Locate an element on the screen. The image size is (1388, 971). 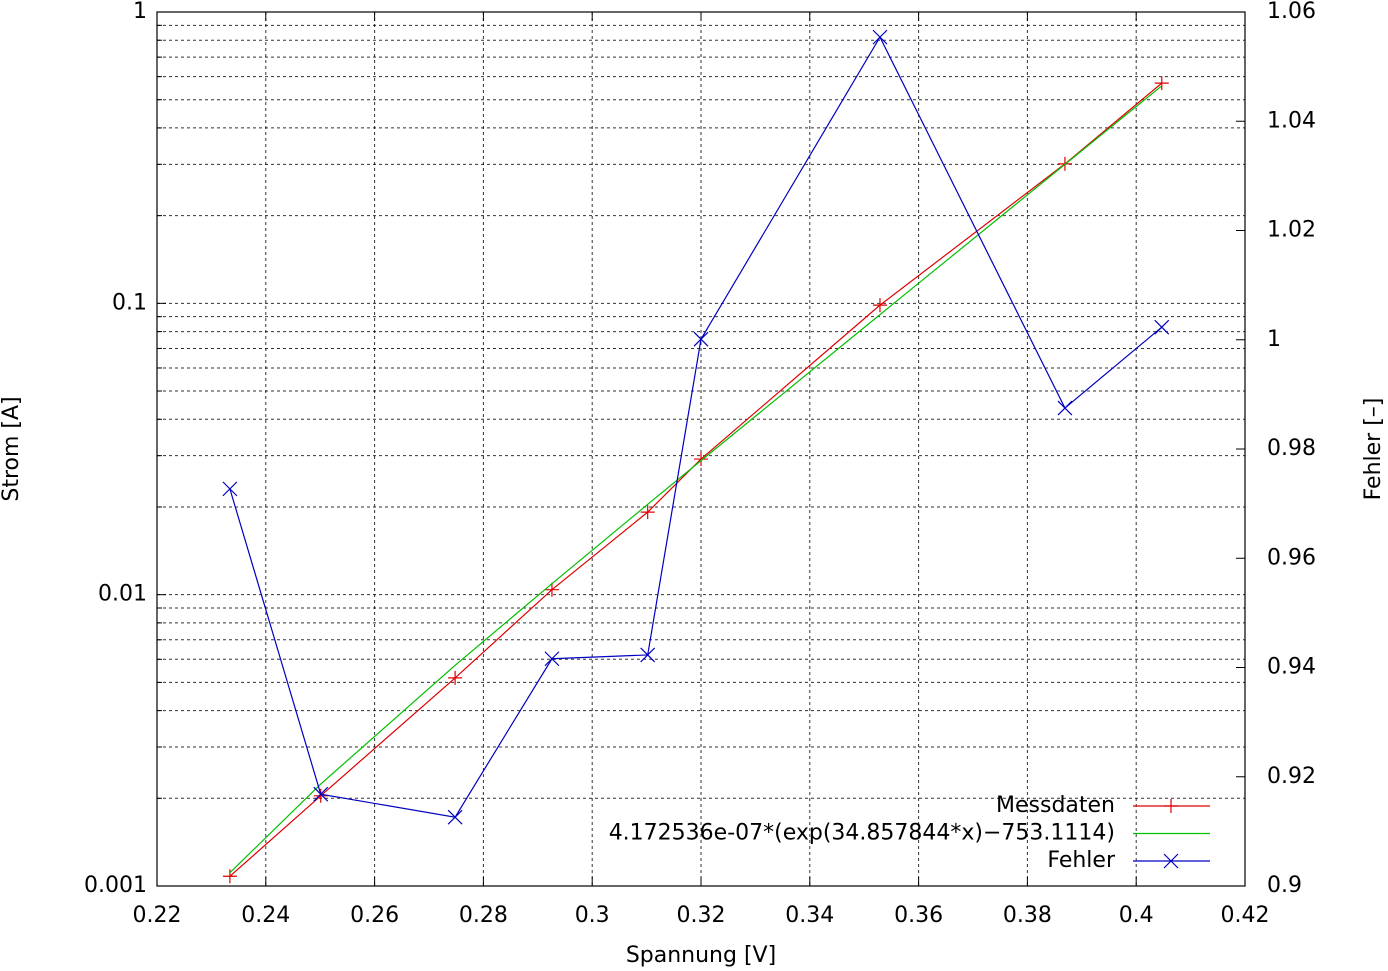
x-tick-label: 0.28 is located at coordinates (483, 915).